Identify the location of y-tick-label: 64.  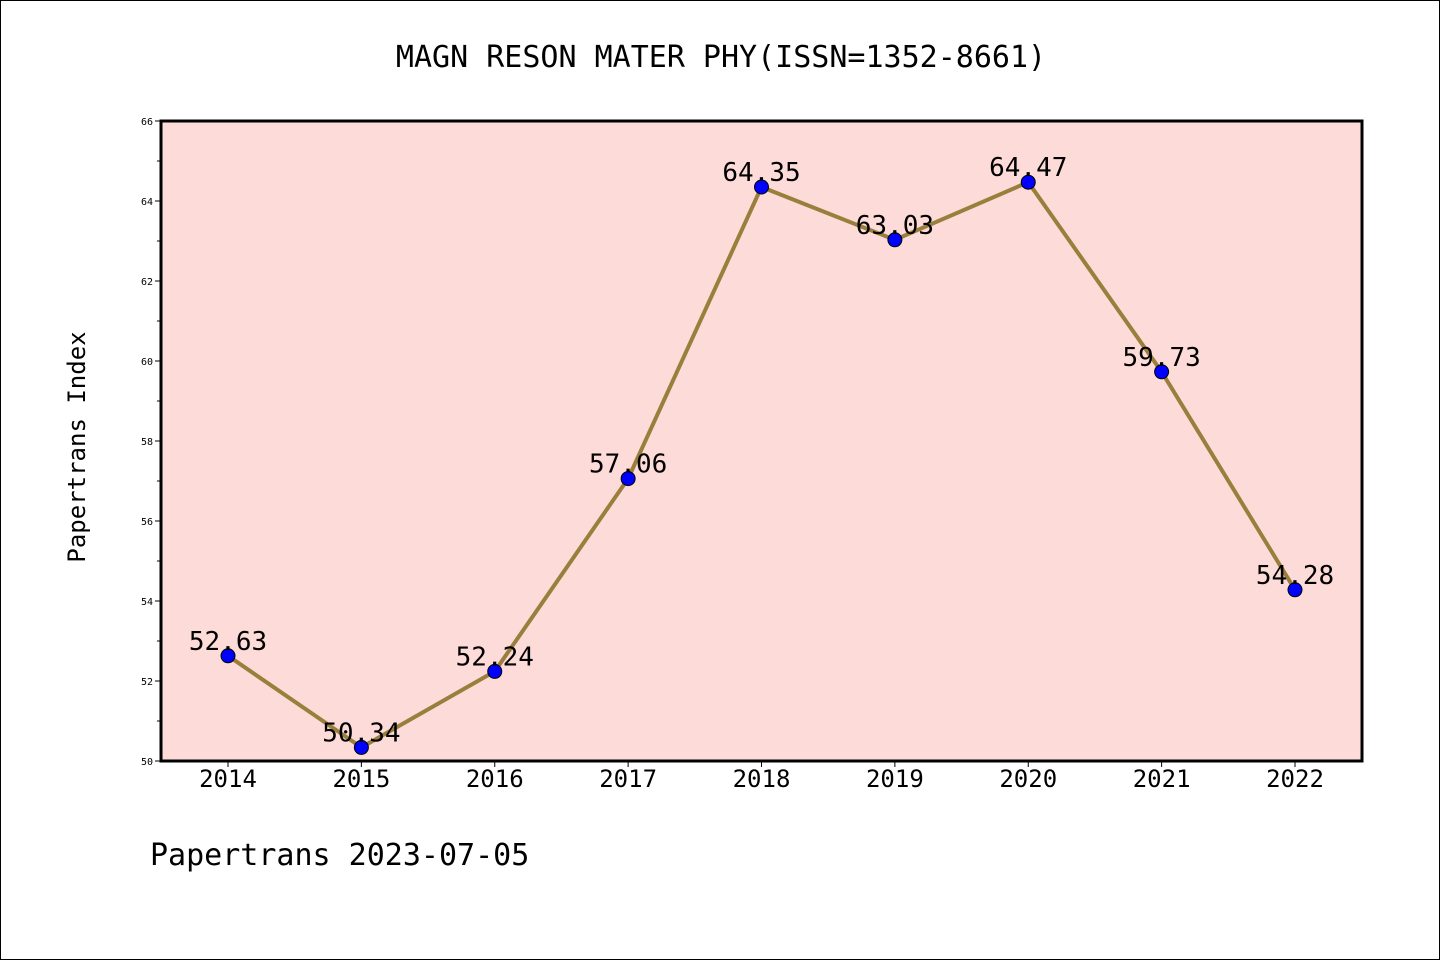
(147, 202).